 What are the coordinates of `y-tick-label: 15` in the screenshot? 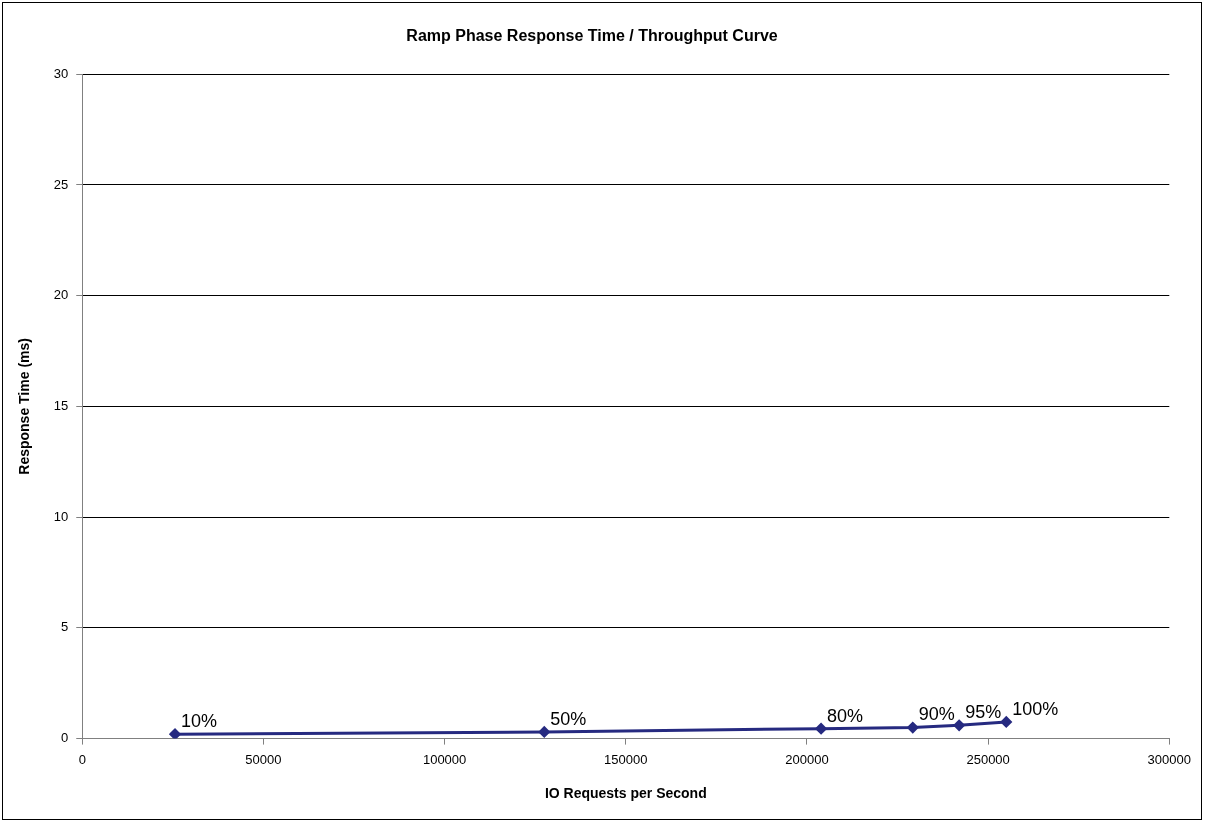 It's located at (61, 405).